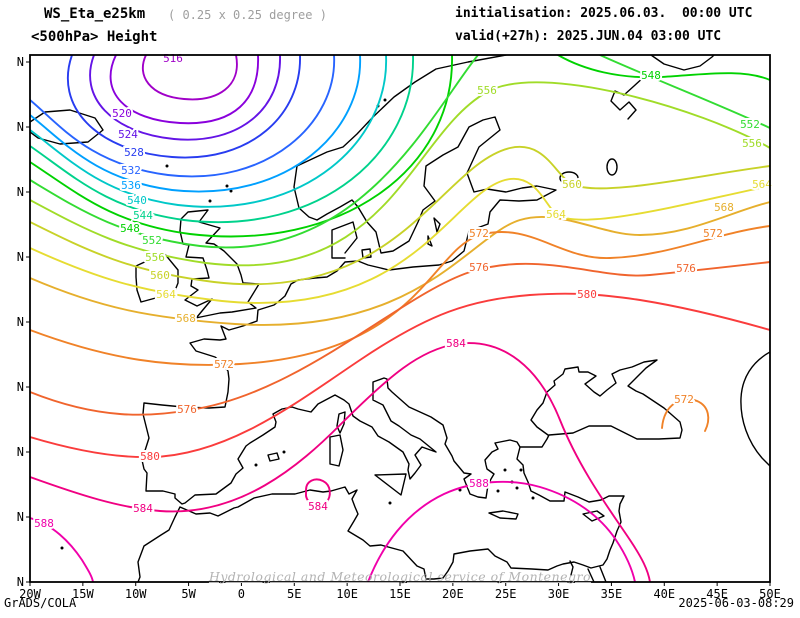 The height and width of the screenshot is (618, 800). Describe the element at coordinates (131, 170) in the screenshot. I see `contour-label-532: 532` at that location.